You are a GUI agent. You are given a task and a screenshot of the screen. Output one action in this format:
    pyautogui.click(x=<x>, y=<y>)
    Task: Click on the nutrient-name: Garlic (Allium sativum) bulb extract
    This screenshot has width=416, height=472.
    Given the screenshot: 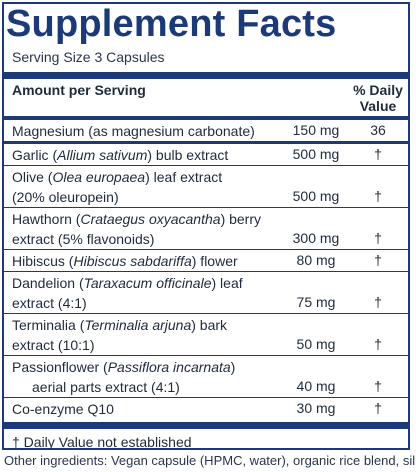 What is the action you would take?
    pyautogui.click(x=120, y=155)
    